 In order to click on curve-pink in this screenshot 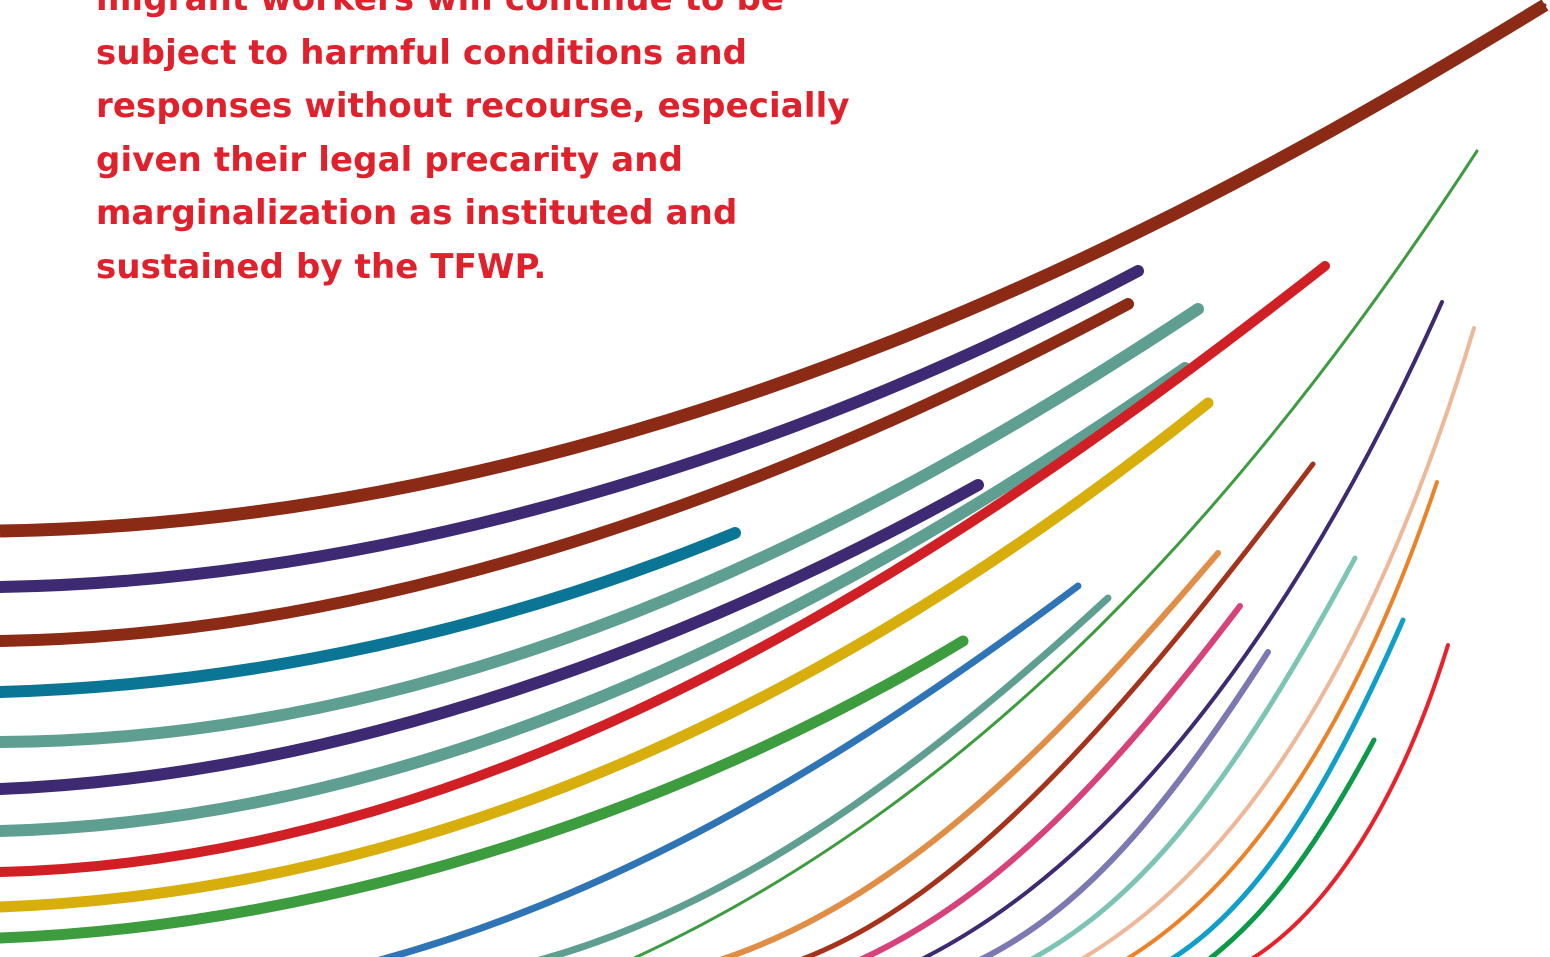, I will do `click(1051, 780)`.